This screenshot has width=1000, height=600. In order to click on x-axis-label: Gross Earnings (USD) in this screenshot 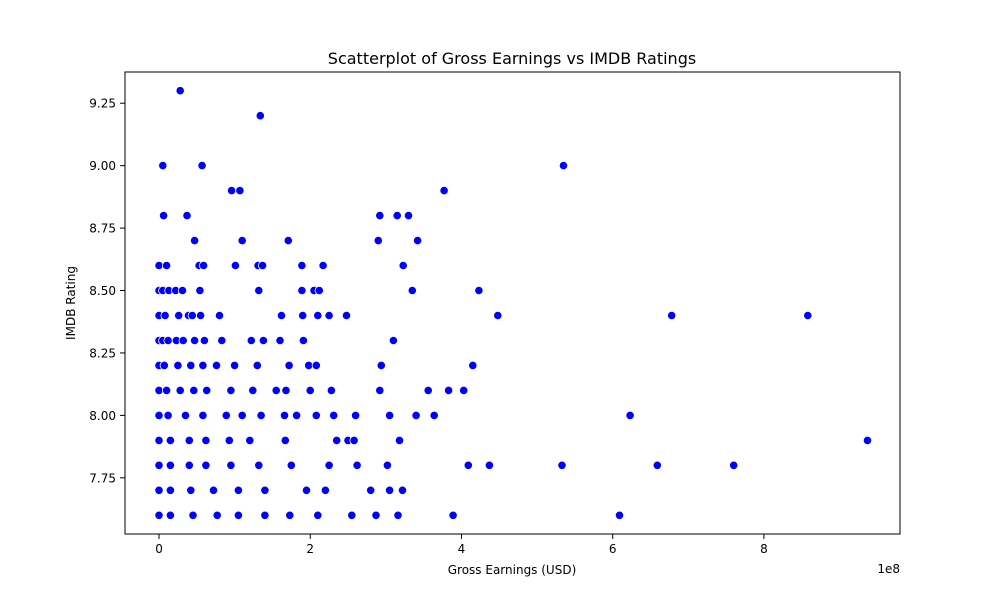, I will do `click(512, 570)`.